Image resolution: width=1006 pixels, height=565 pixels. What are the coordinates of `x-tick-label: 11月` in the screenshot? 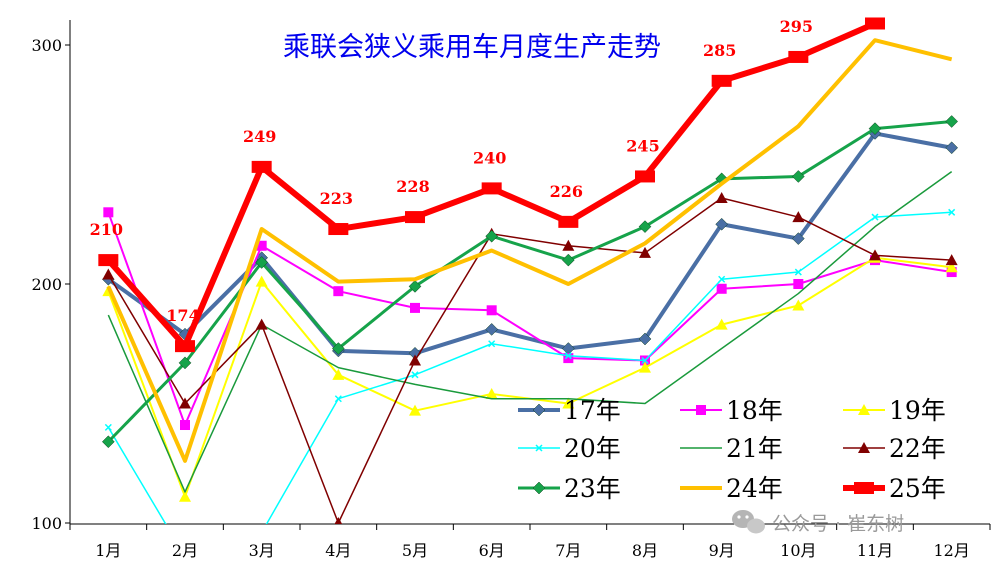 It's located at (875, 550).